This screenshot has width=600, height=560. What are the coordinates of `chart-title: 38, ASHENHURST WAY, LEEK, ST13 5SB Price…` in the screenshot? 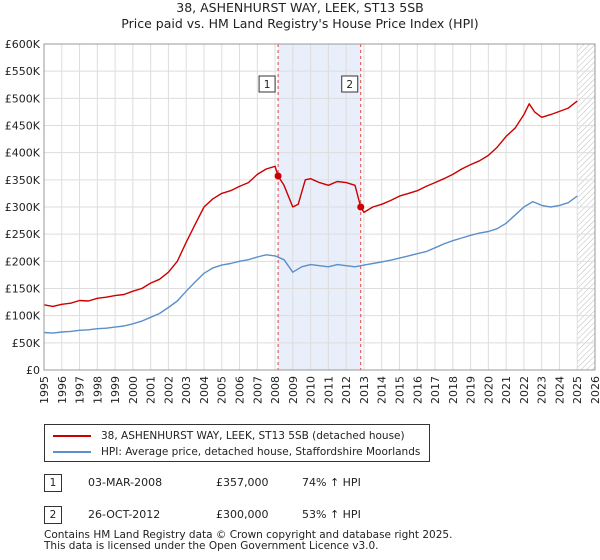 It's located at (300, 16).